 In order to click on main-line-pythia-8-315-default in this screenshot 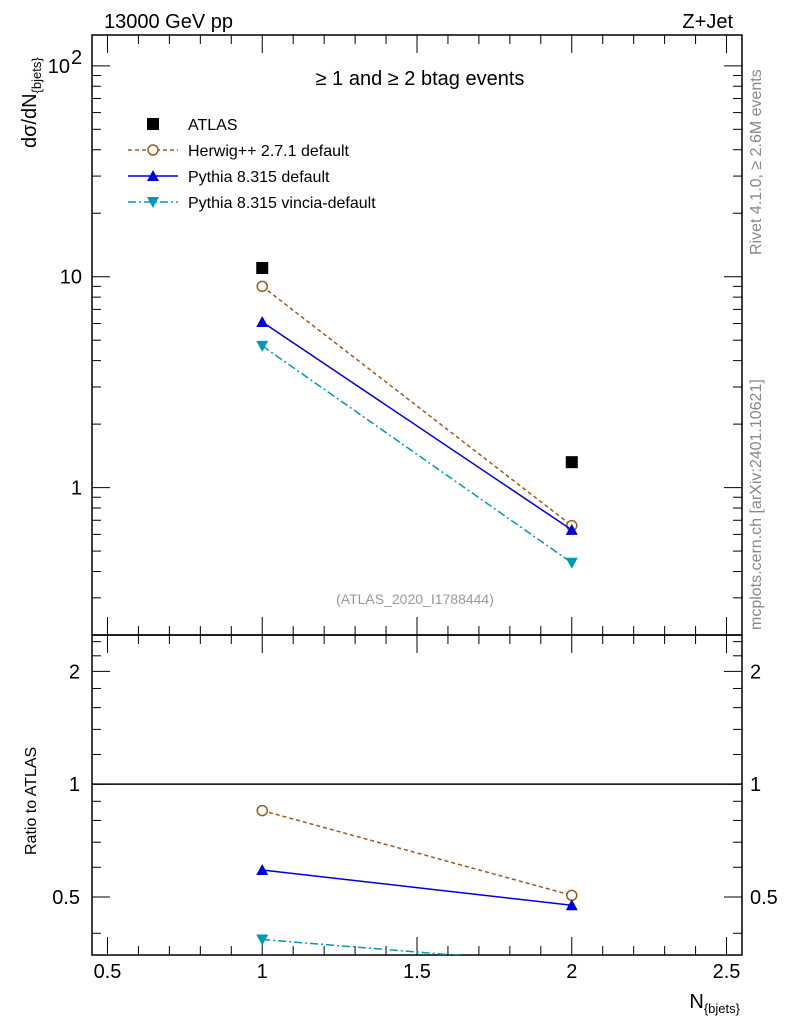, I will do `click(417, 426)`.